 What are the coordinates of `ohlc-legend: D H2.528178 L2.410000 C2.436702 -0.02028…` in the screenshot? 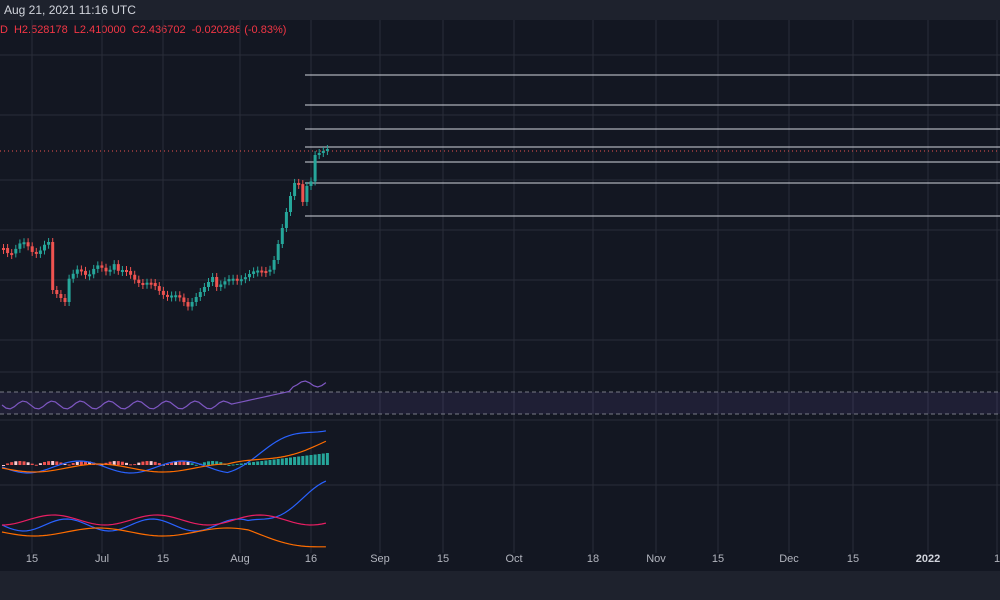 It's located at (143, 30).